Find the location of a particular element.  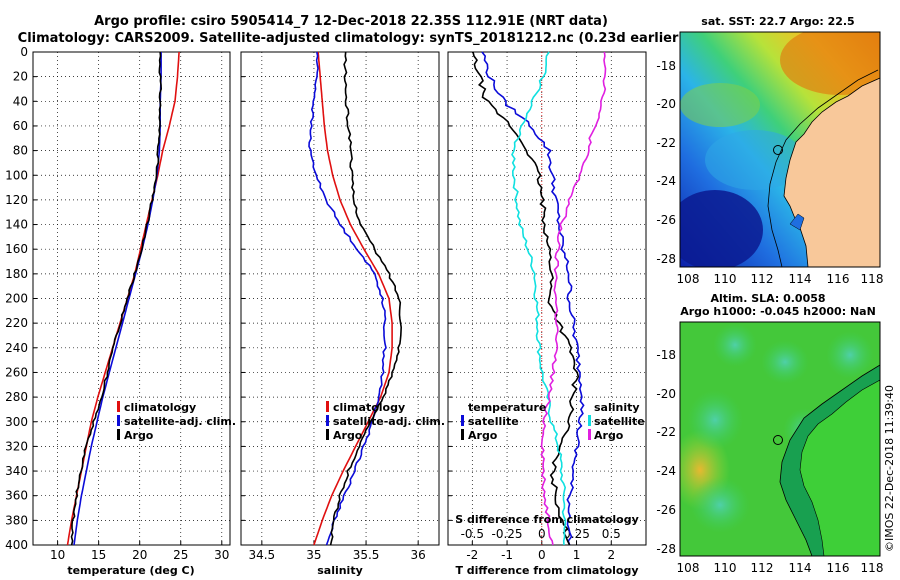

difference-xlabel: T difference from climatology is located at coordinates (546, 570).